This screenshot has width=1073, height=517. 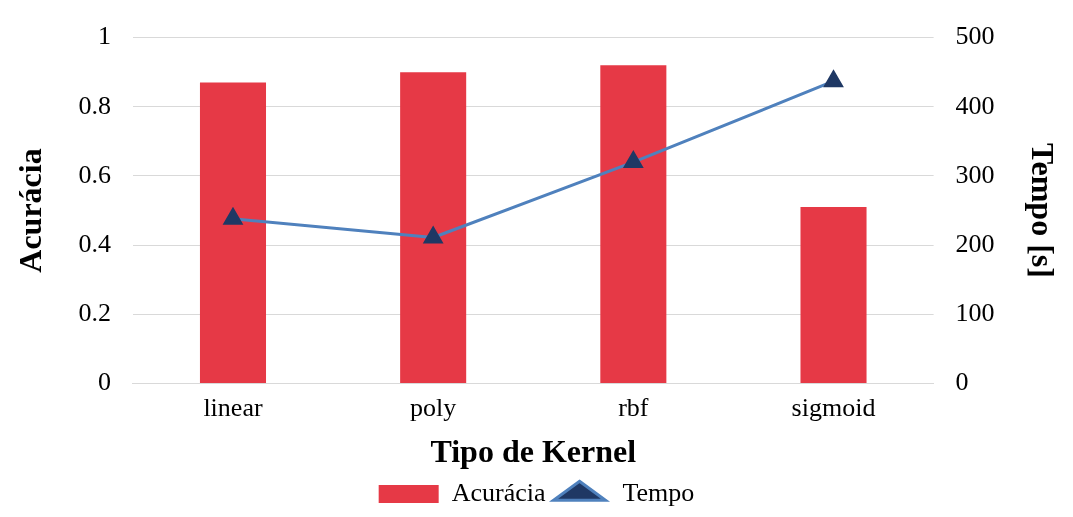 I want to click on y2-tick-label: 300, so click(x=975, y=174).